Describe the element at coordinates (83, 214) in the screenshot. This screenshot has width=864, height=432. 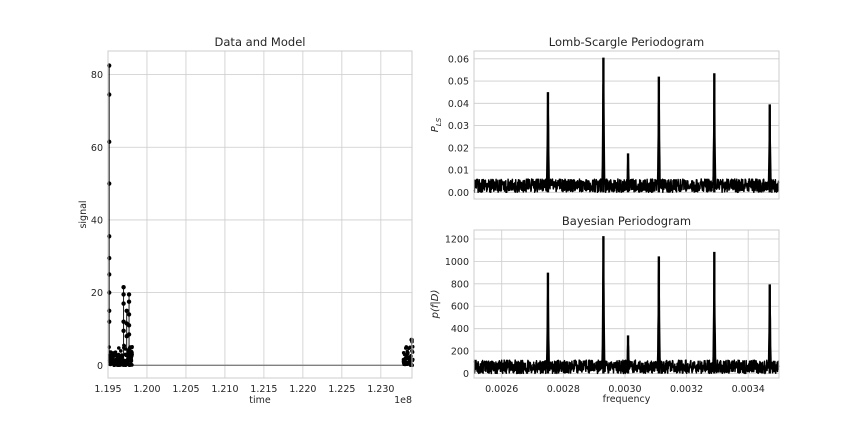
I see `y-axis-label: signal` at that location.